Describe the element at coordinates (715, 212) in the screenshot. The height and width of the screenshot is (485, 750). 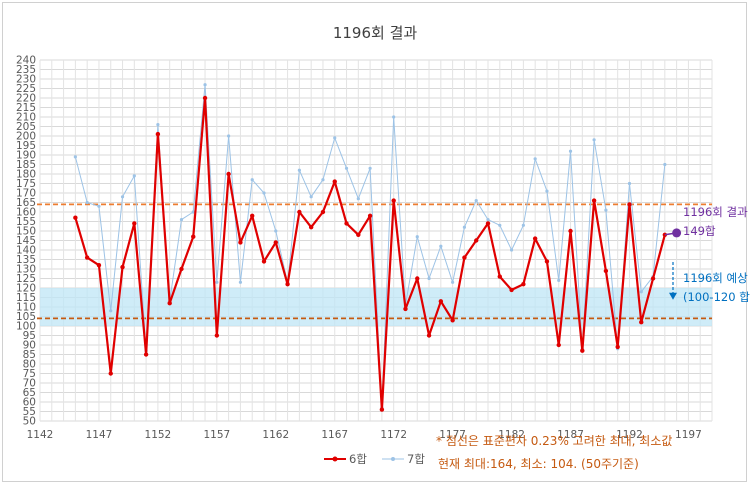
I see `result-label: 1196회 결과` at that location.